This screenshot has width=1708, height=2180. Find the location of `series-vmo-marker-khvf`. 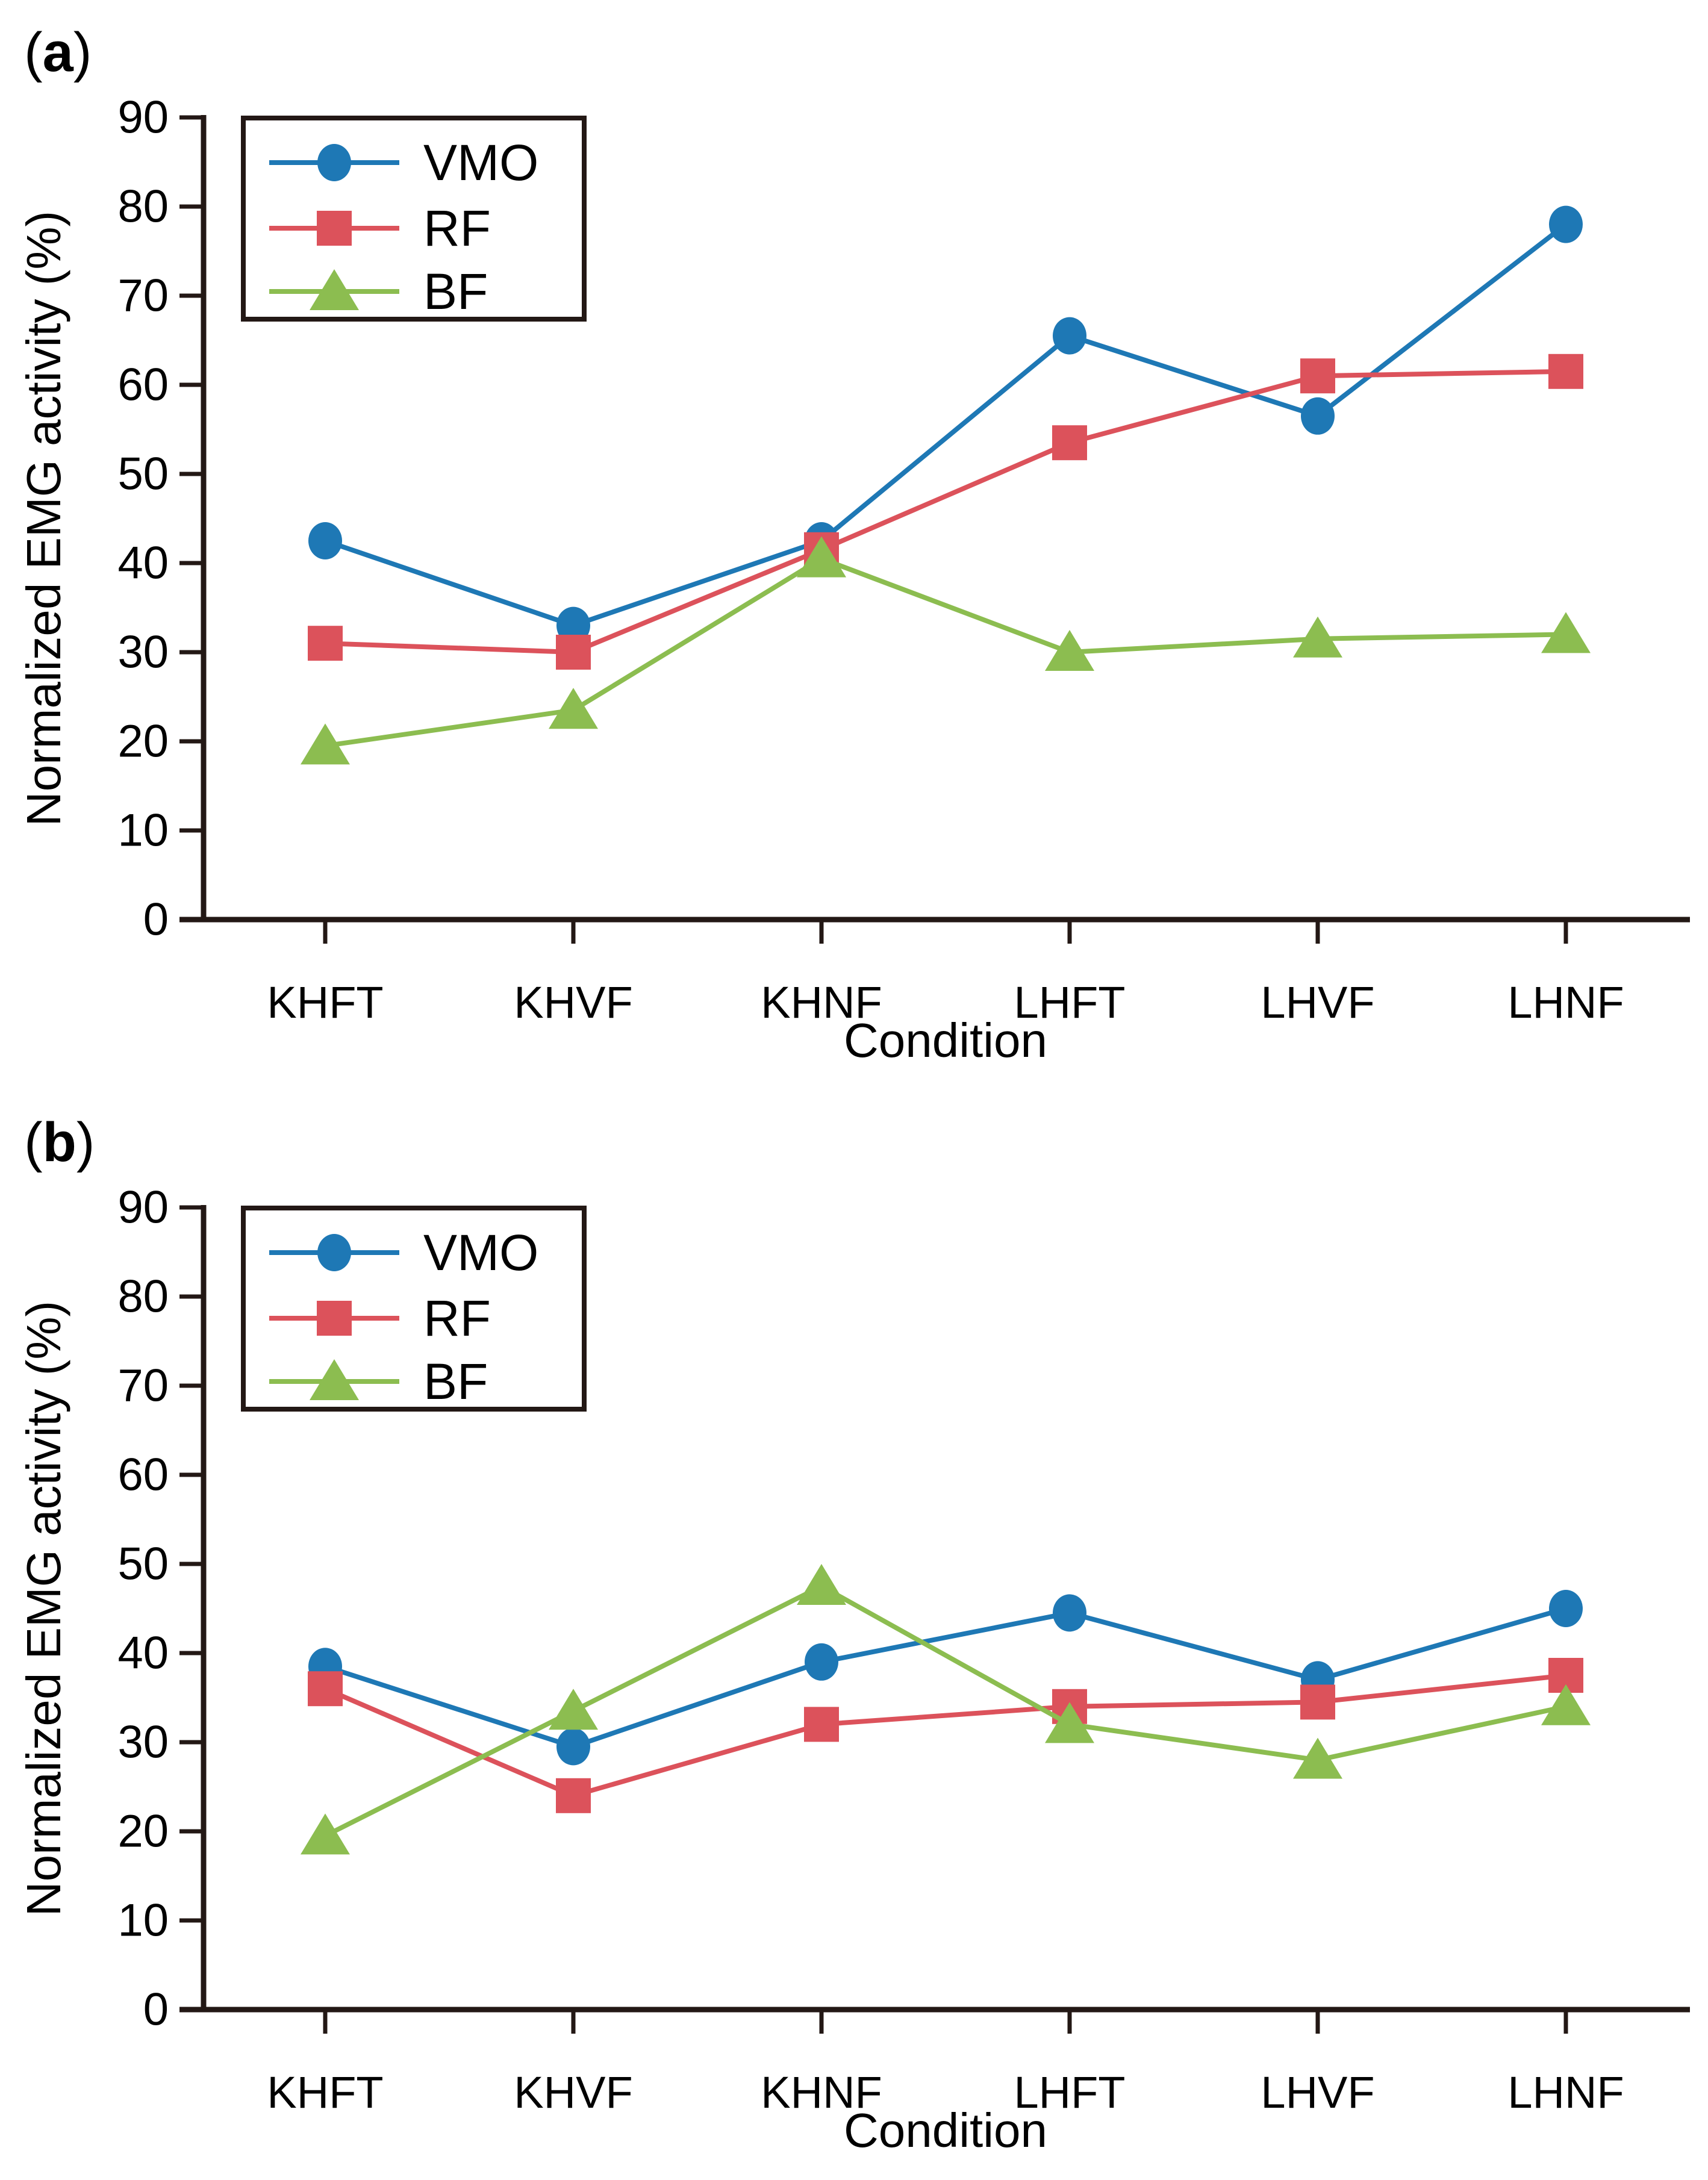

series-vmo-marker-khvf is located at coordinates (573, 1747).